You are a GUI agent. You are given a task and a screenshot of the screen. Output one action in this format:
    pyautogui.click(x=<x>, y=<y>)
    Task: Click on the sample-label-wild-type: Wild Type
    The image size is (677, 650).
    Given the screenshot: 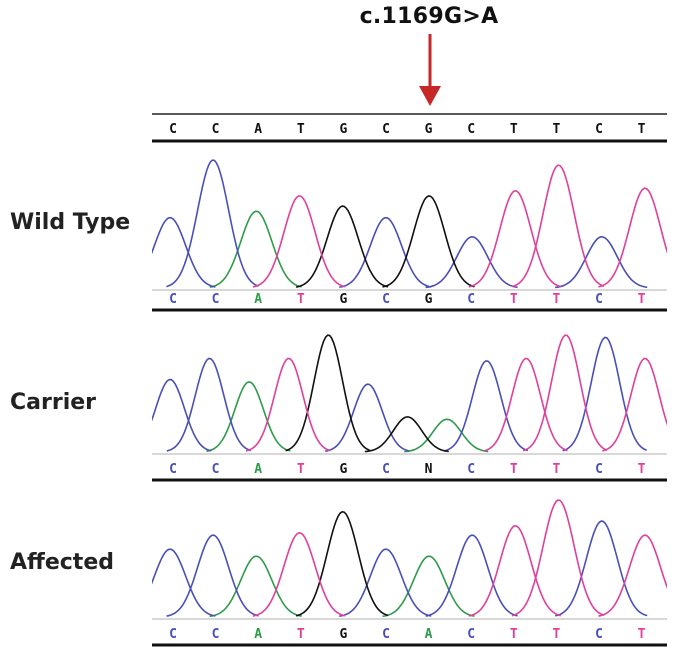 What is the action you would take?
    pyautogui.click(x=70, y=222)
    